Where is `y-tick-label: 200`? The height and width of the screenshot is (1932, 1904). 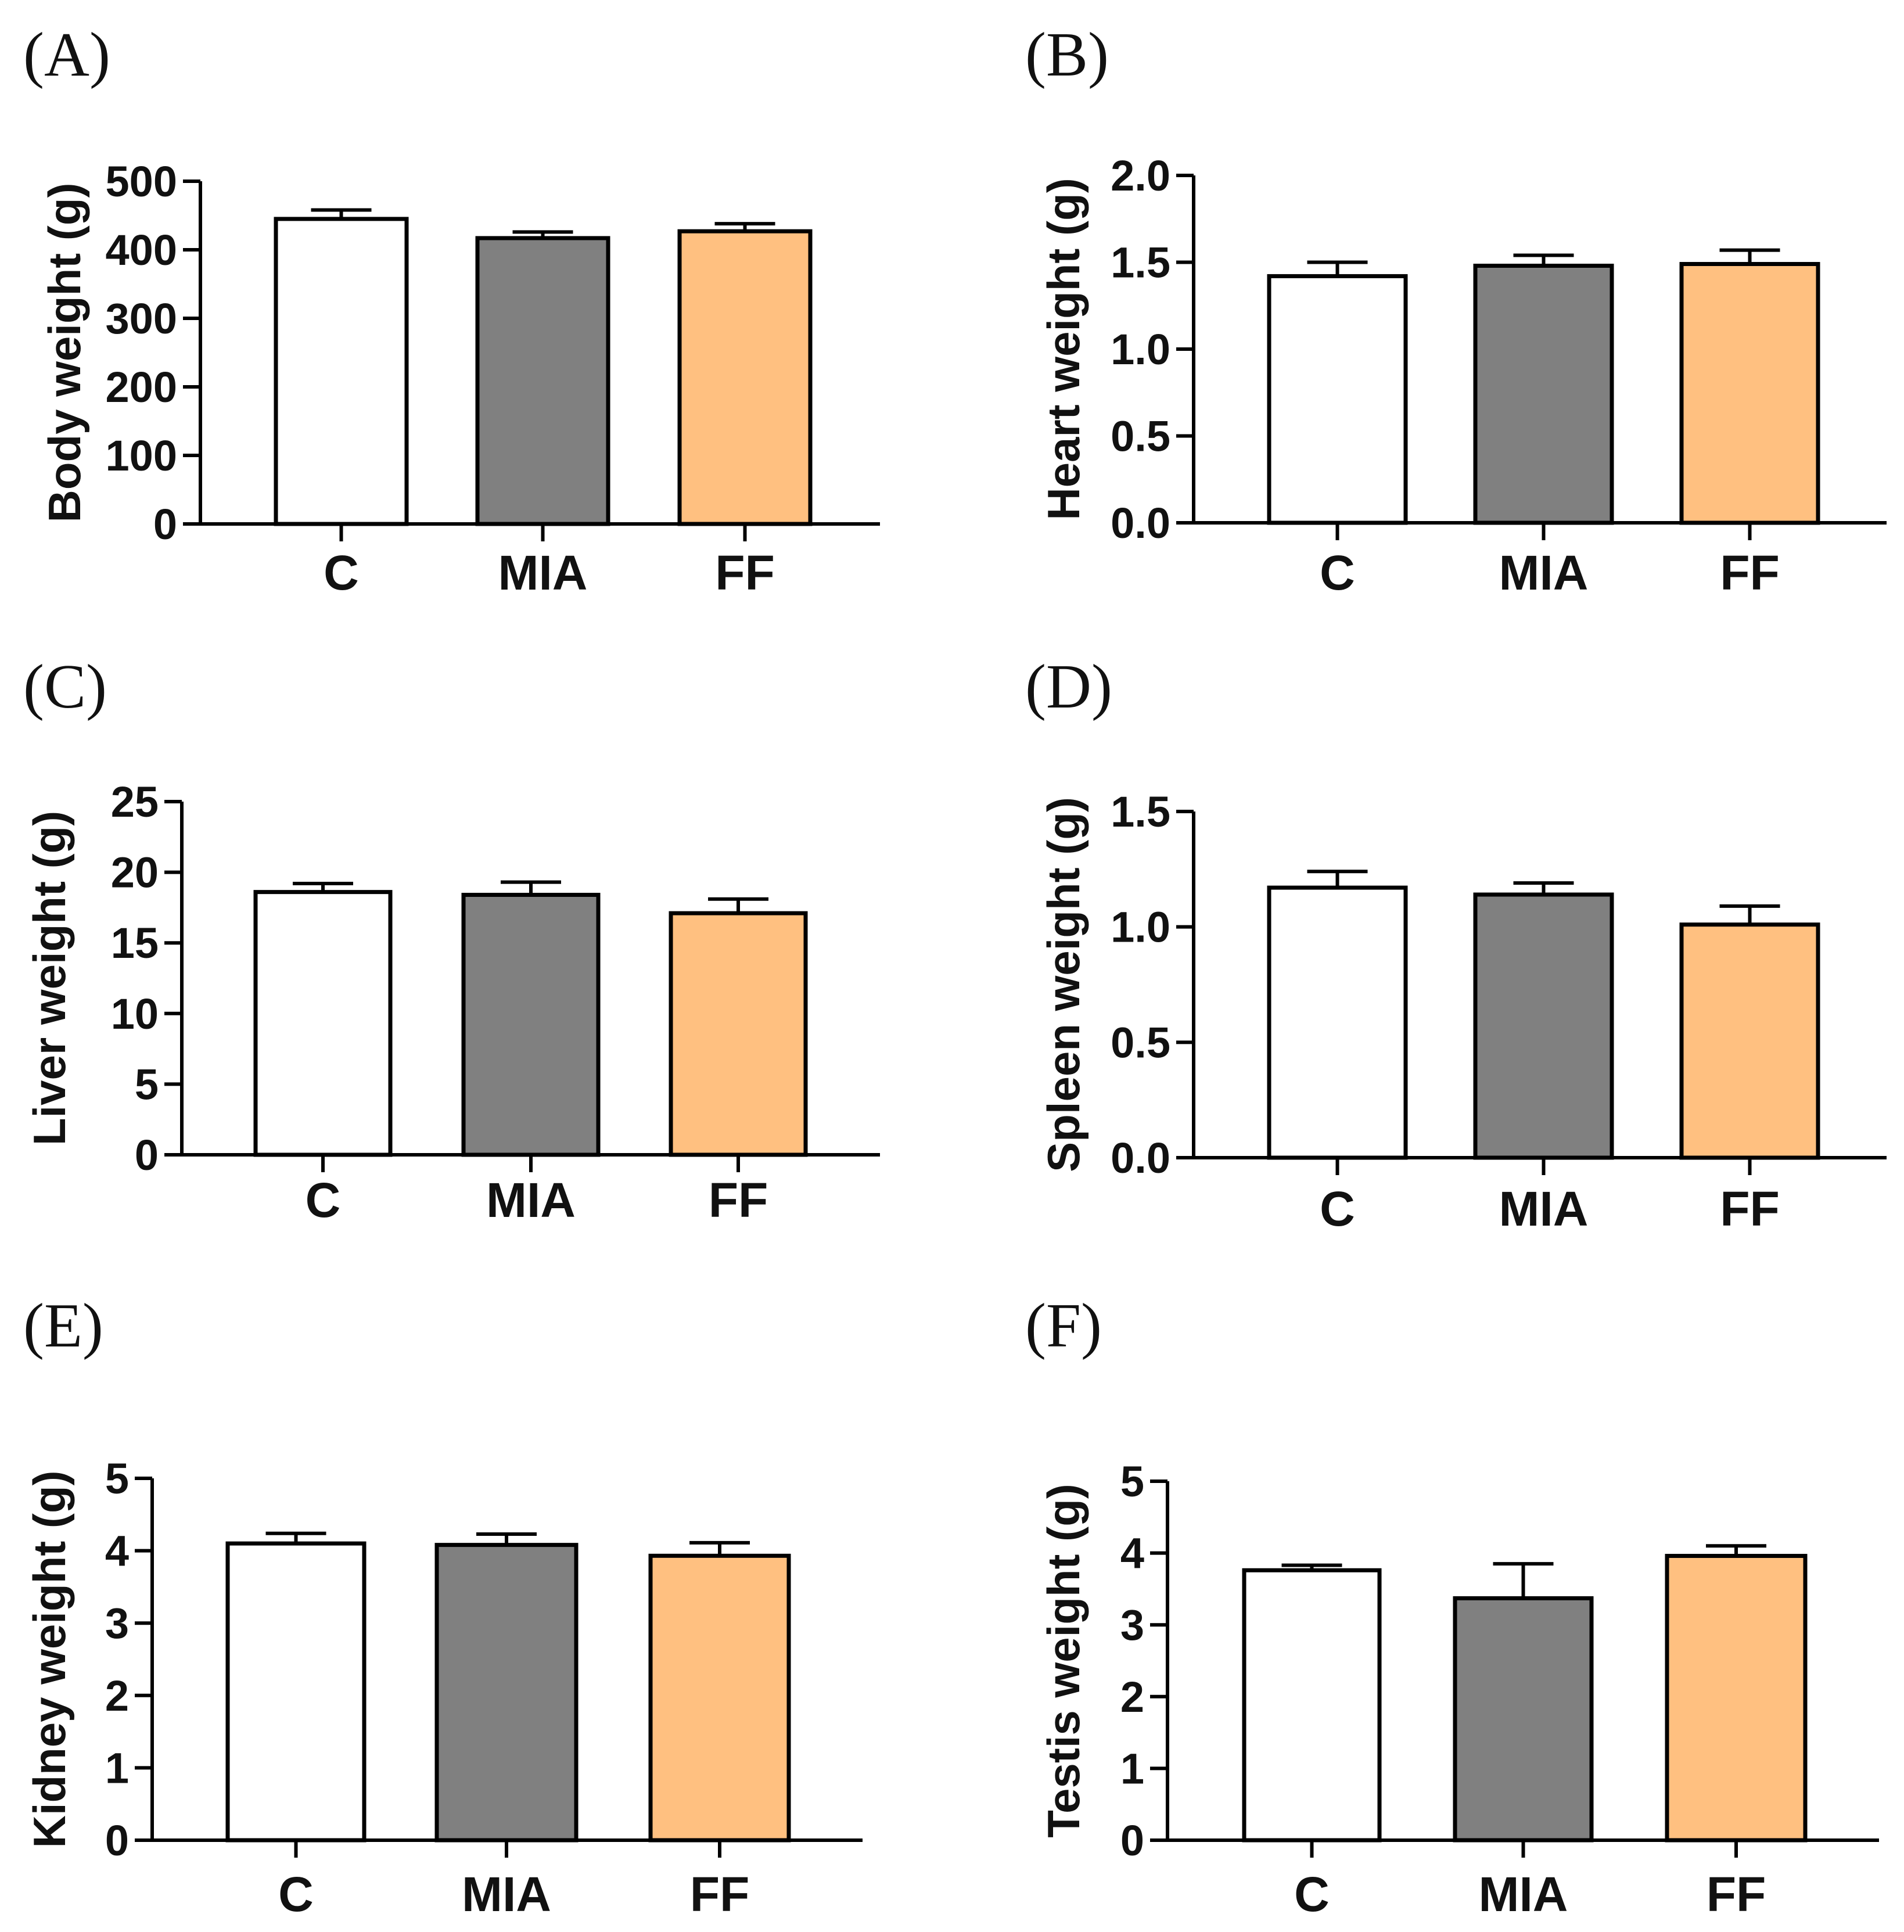 y-tick-label: 200 is located at coordinates (141, 387).